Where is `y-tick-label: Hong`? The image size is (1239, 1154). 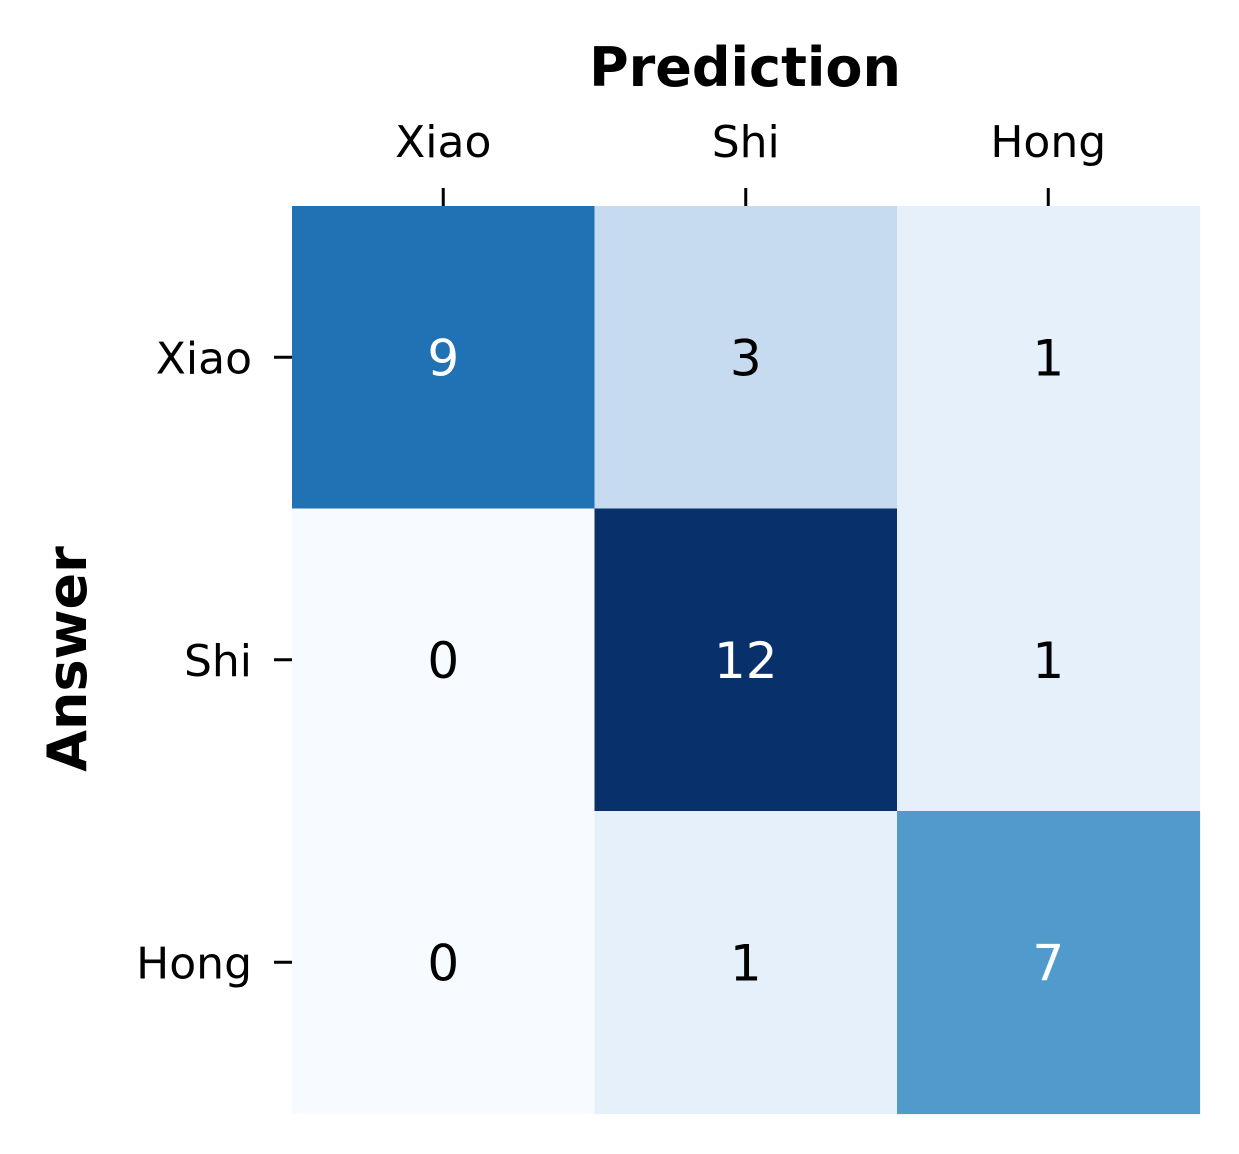 y-tick-label: Hong is located at coordinates (194, 963).